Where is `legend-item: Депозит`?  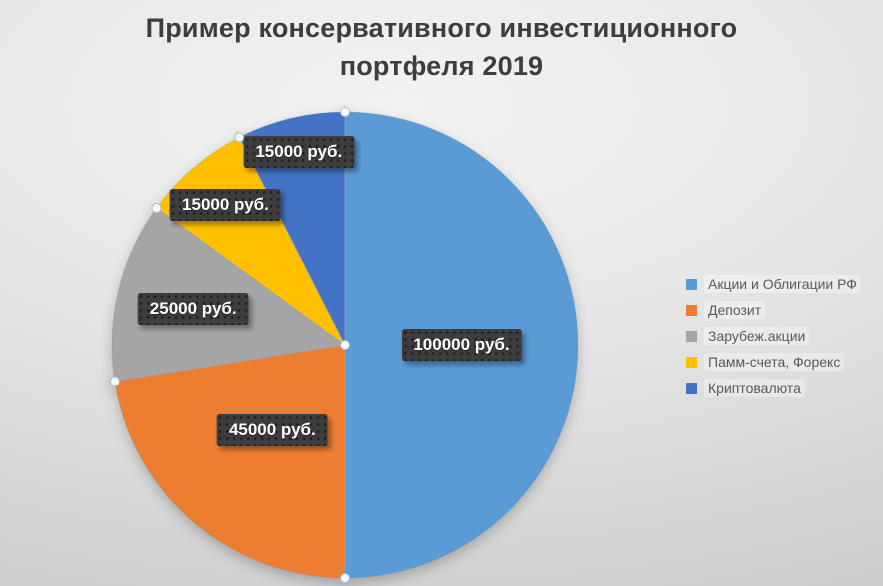 legend-item: Депозит is located at coordinates (773, 310).